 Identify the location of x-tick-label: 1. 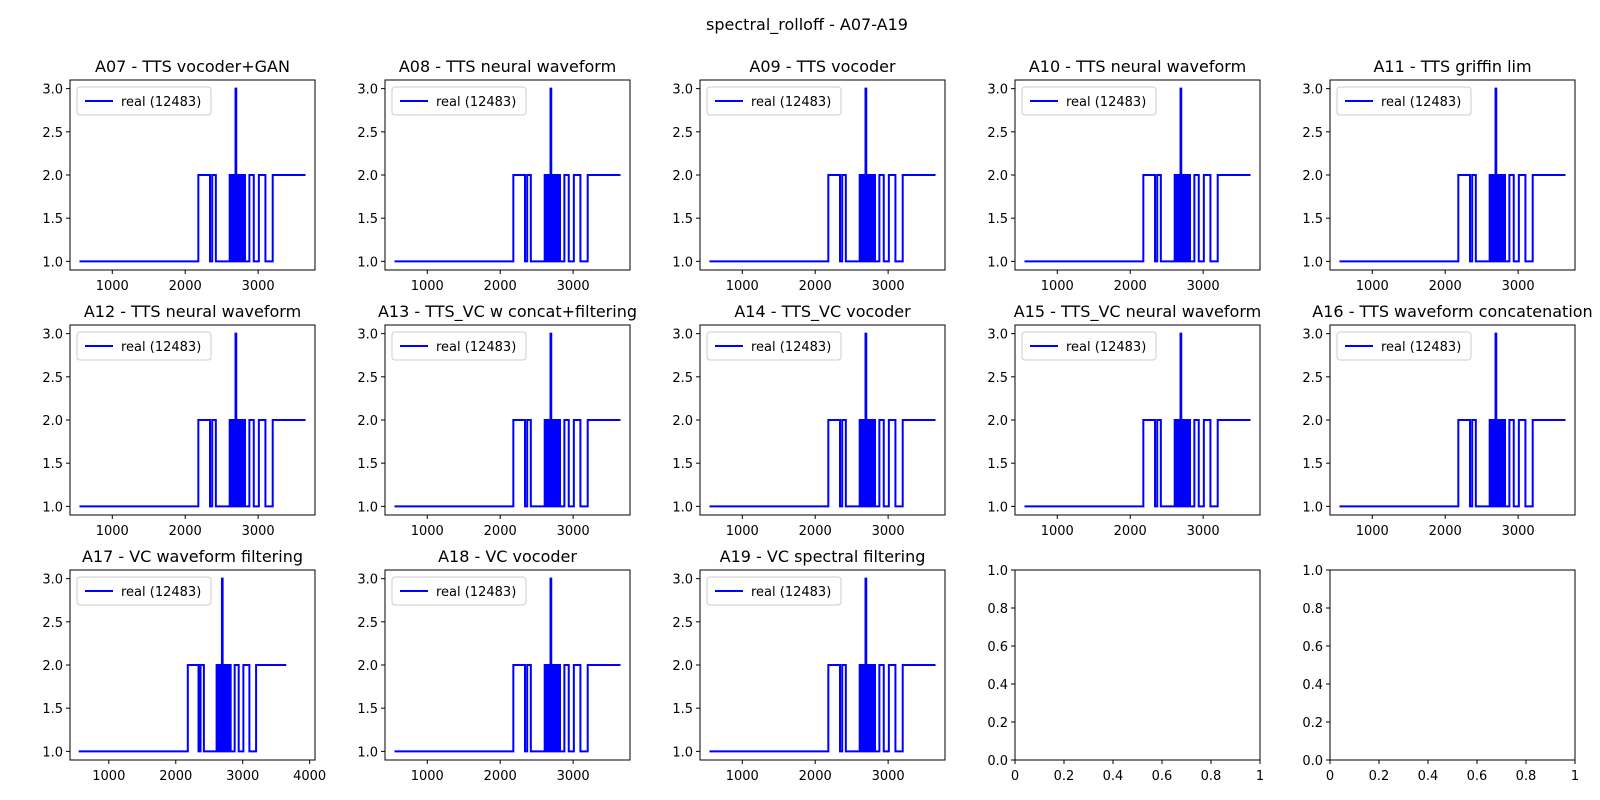
(1260, 776).